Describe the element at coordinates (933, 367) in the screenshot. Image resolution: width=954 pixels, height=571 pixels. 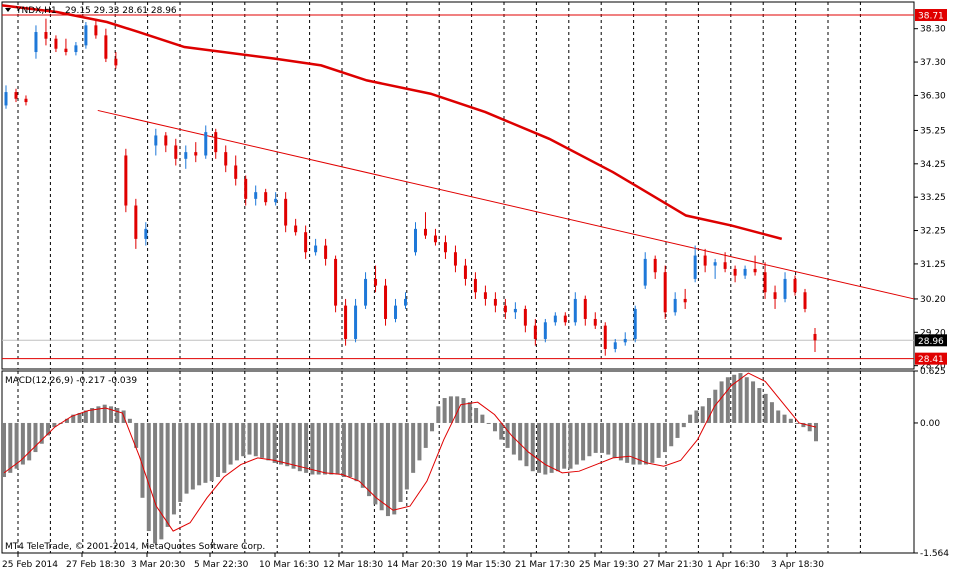
I see `y-tick-label: 28.20` at that location.